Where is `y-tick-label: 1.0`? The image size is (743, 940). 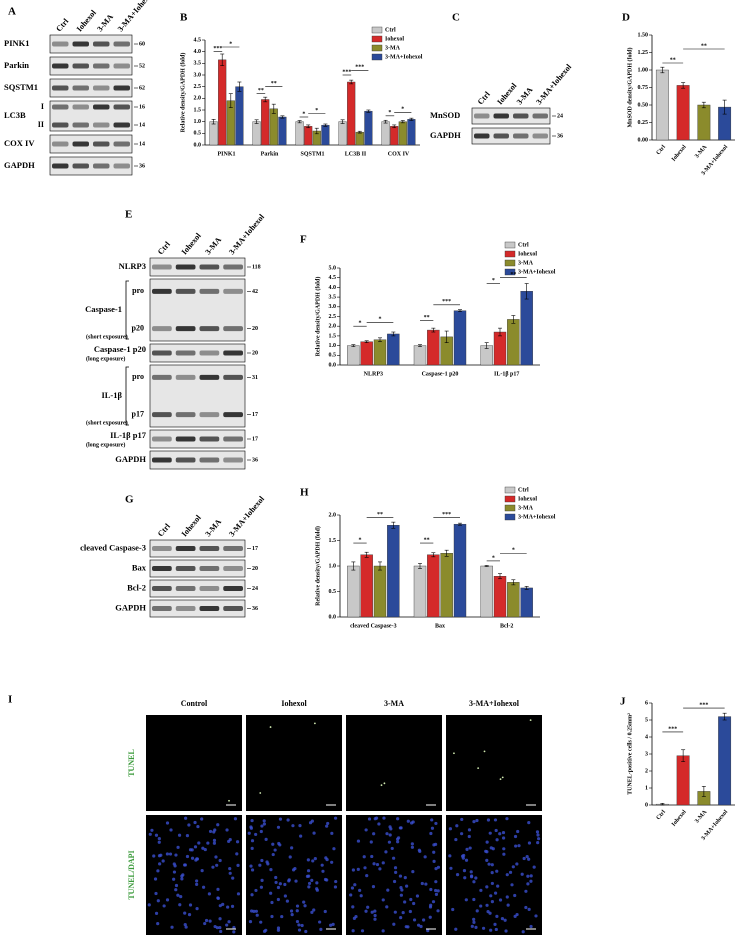
y-tick-label: 1.0 is located at coordinates (198, 122).